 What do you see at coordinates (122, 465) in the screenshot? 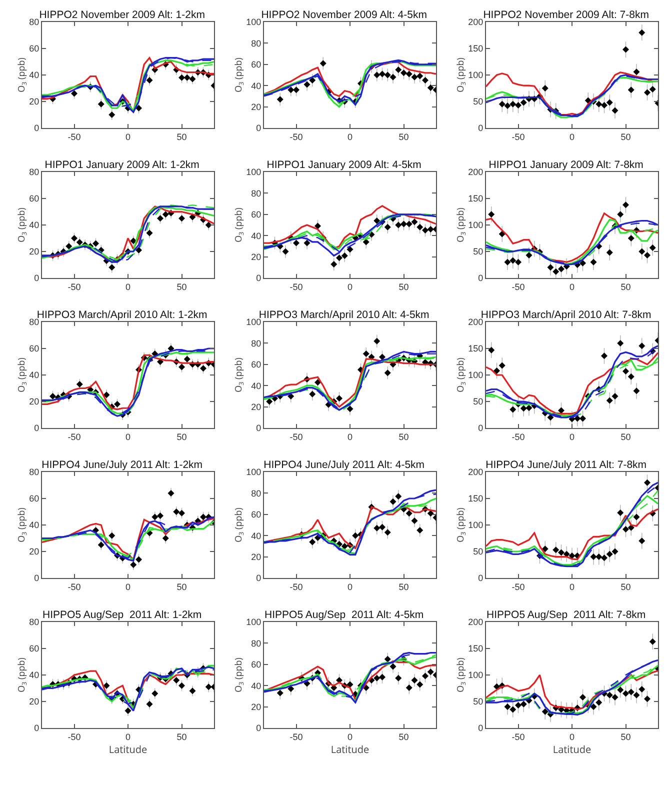
I see `chart-title: HIPPO4 June/July 2011 Alt: 1-2km` at bounding box center [122, 465].